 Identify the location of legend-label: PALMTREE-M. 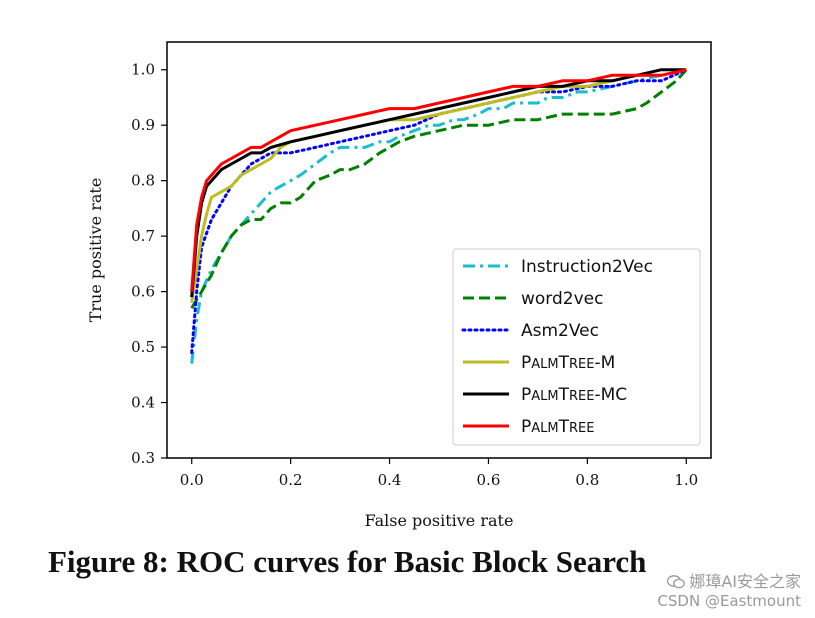
(568, 363).